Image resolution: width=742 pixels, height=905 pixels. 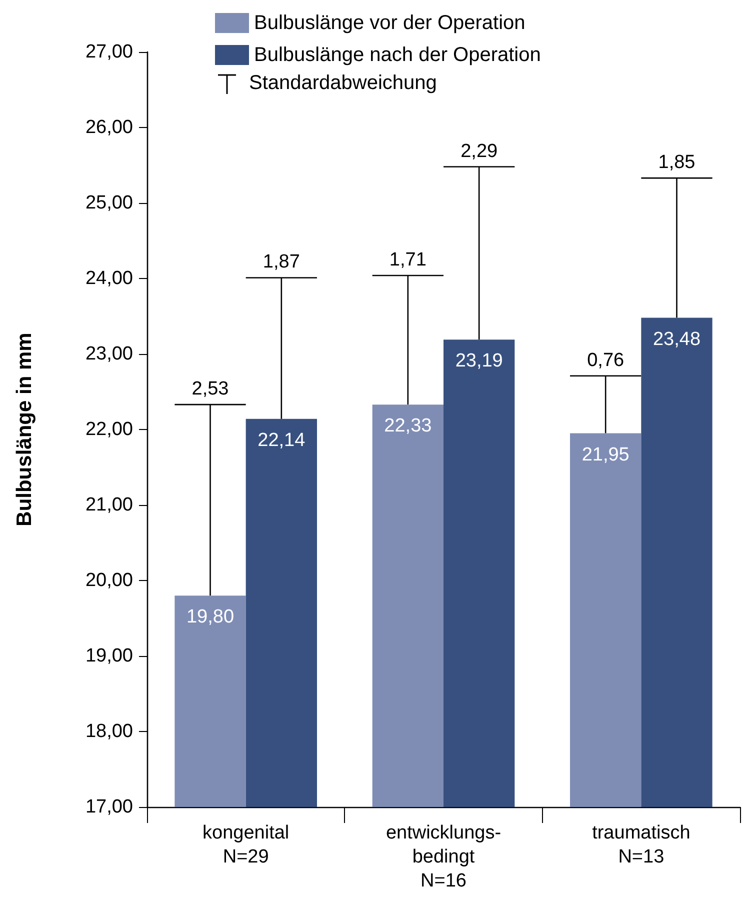 I want to click on legend-label: Bulbuslänge vor der Operation, so click(x=390, y=23).